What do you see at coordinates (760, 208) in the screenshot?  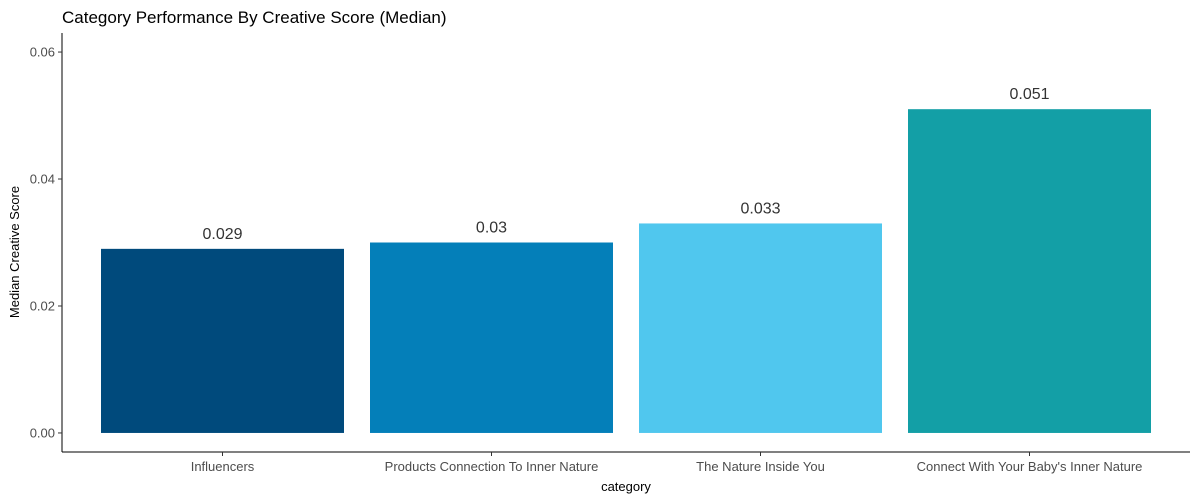 I see `data-label-3: 0.033` at bounding box center [760, 208].